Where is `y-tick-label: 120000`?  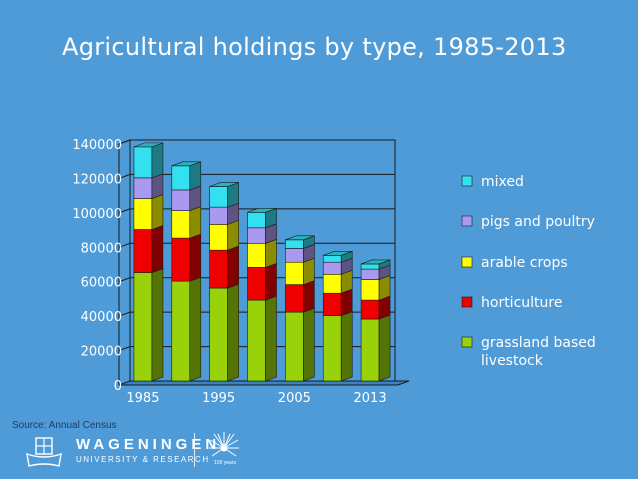
y-tick-label: 120000 is located at coordinates (97, 179).